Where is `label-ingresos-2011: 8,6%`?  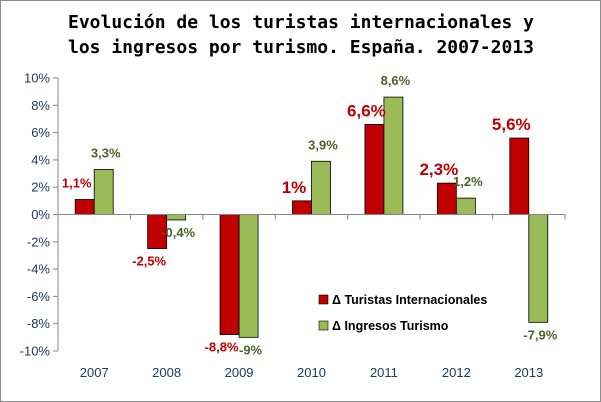 label-ingresos-2011: 8,6% is located at coordinates (396, 80).